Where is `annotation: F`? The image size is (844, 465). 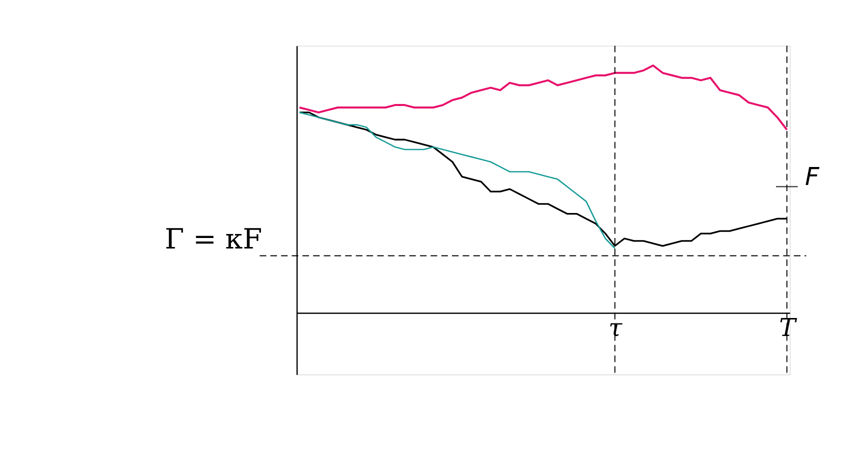
annotation: F is located at coordinates (812, 176).